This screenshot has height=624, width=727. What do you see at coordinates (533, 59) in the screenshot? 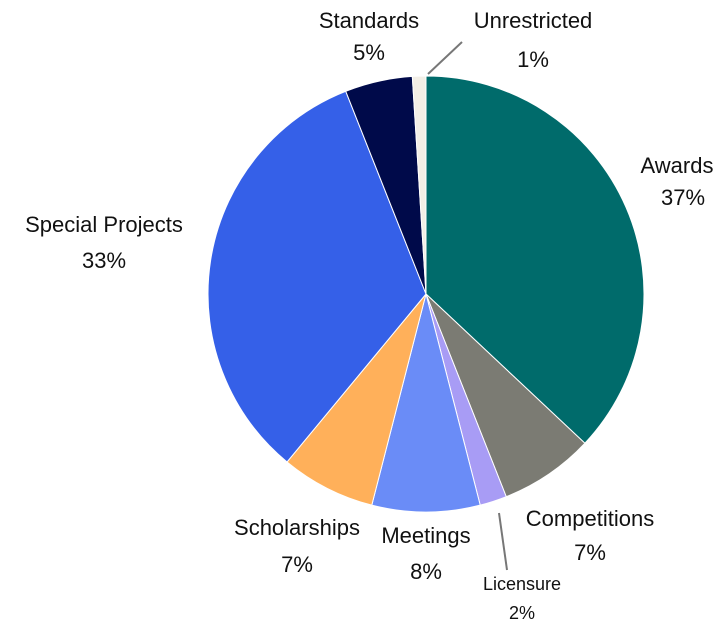
I see `slice-value-label: 1%` at bounding box center [533, 59].